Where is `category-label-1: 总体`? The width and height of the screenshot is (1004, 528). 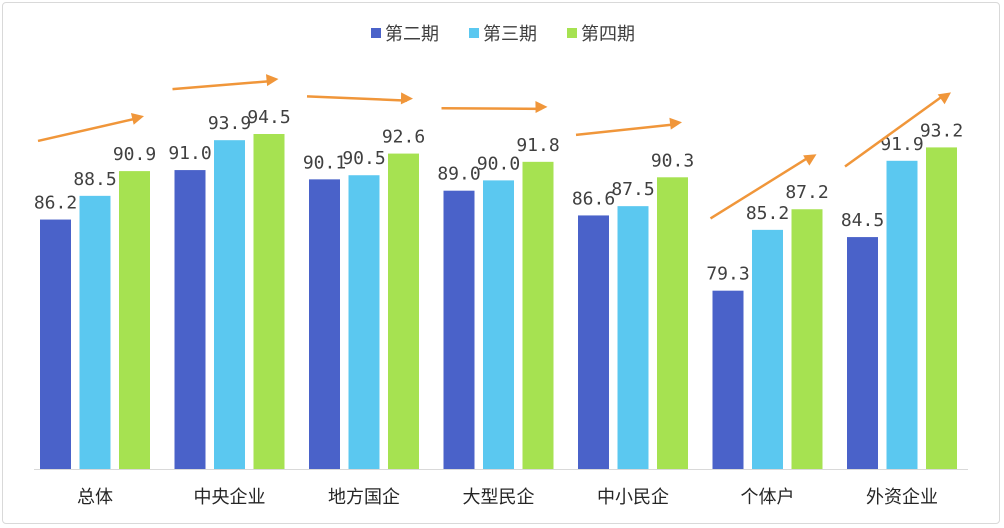
category-label-1: 总体 is located at coordinates (95, 497).